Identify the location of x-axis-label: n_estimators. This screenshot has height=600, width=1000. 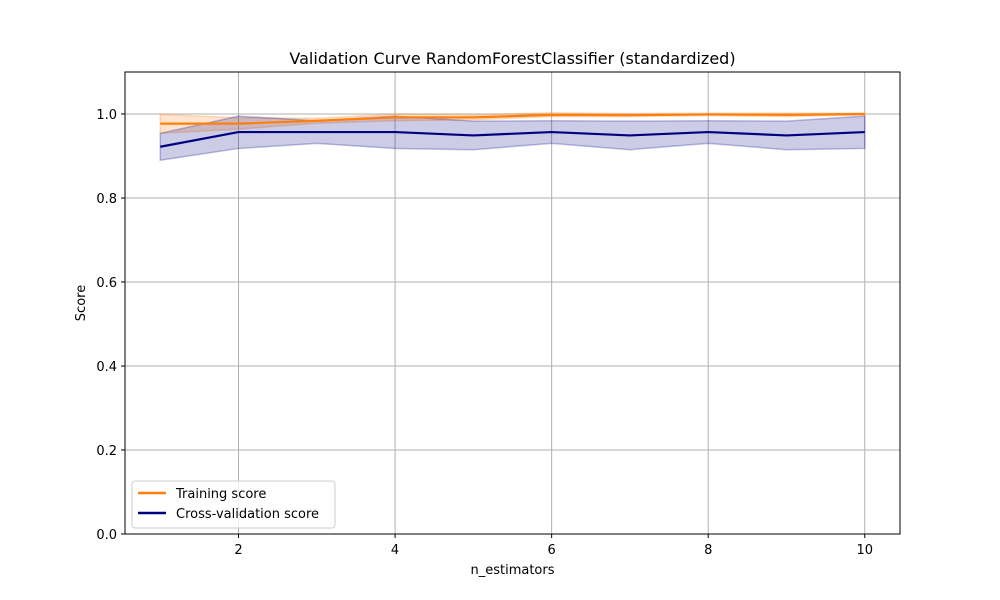
(512, 570).